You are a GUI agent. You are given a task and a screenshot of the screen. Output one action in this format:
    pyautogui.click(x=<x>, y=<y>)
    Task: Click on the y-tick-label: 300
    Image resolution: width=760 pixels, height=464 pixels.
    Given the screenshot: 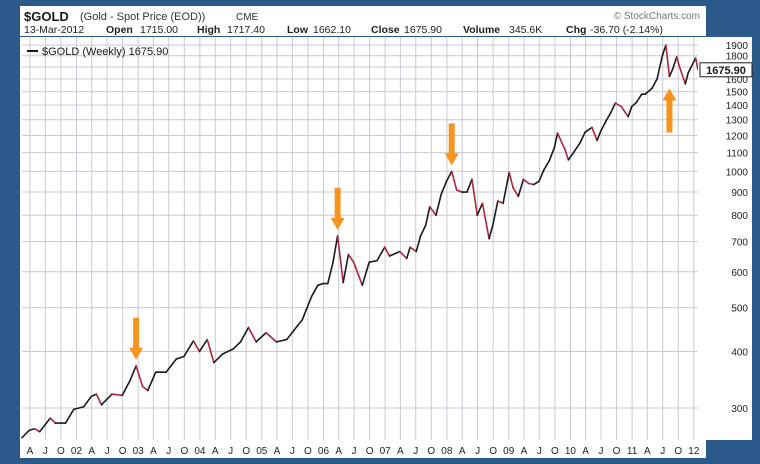 What is the action you would take?
    pyautogui.click(x=739, y=409)
    